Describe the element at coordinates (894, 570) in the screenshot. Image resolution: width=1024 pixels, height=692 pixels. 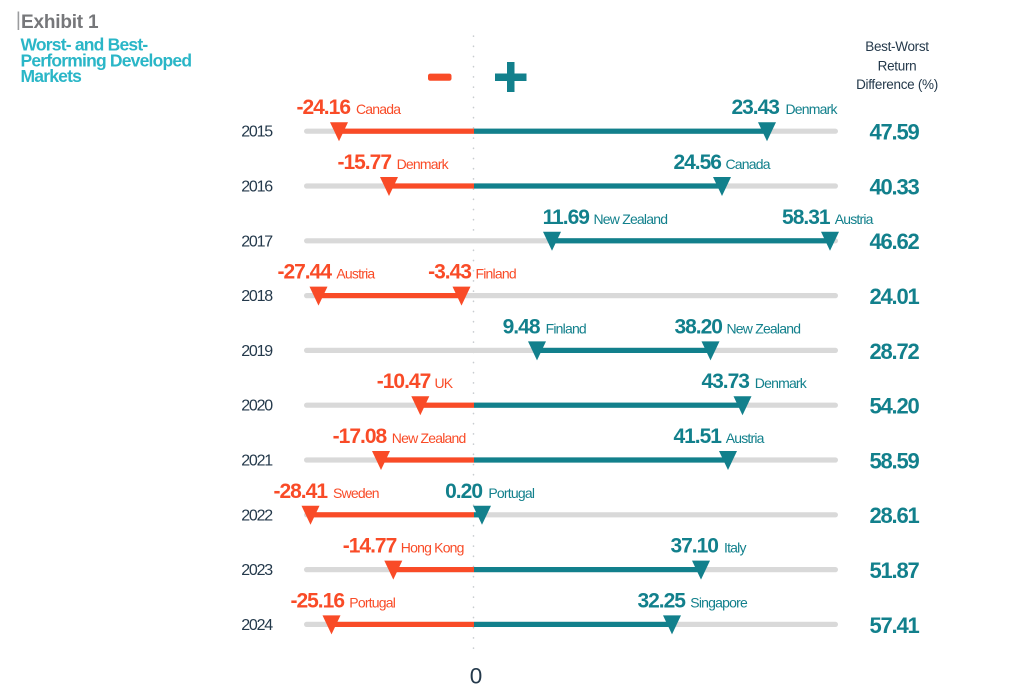
I see `svg-text: 51.87` at that location.